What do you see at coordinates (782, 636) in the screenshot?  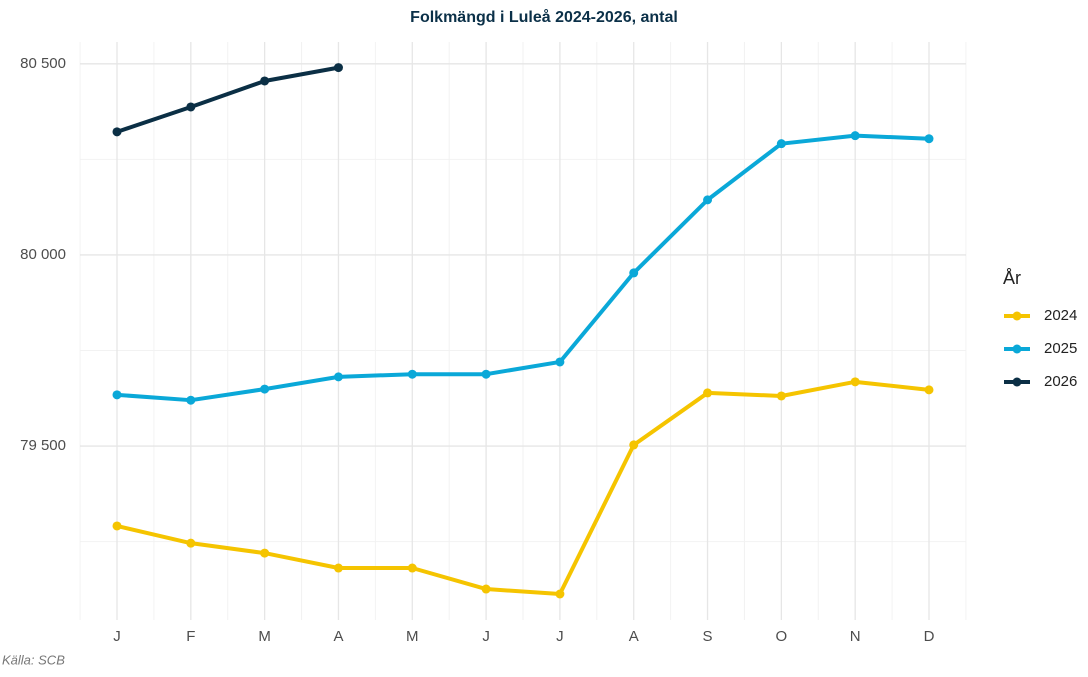 I see `x-tick-label: O` at bounding box center [782, 636].